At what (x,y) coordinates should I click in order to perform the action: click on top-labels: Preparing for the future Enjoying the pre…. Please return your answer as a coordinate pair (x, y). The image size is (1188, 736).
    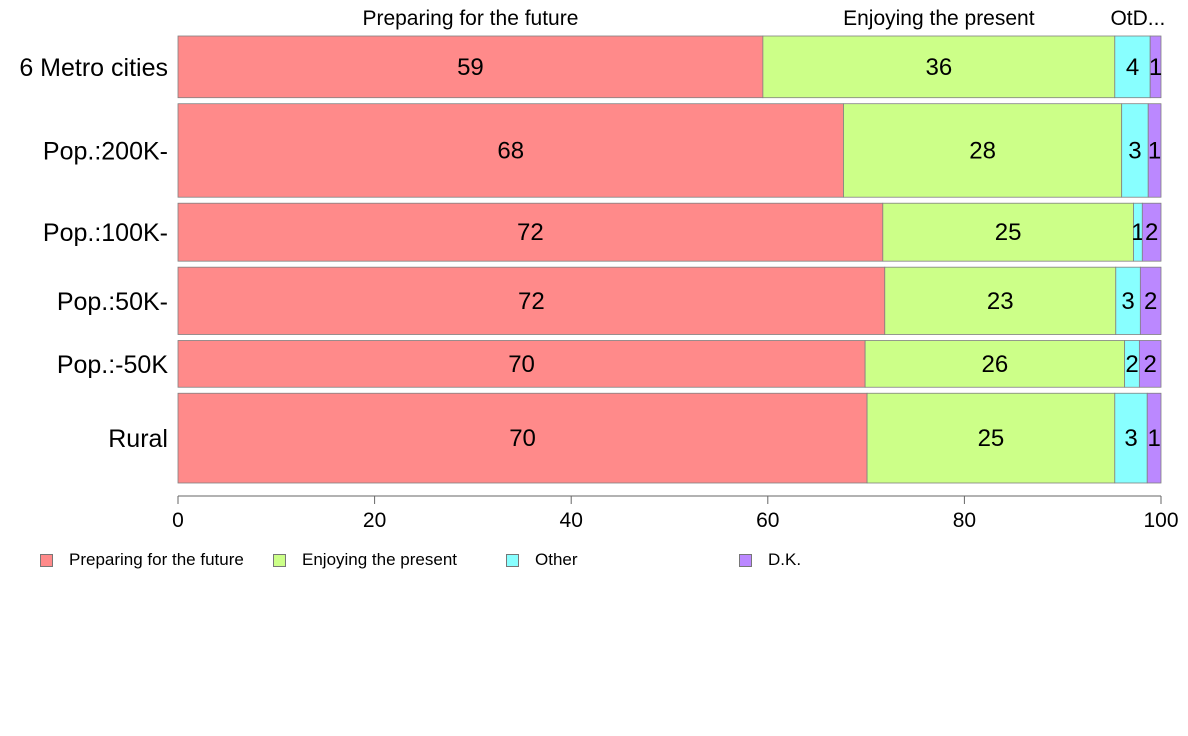
    Looking at the image, I should click on (763, 18).